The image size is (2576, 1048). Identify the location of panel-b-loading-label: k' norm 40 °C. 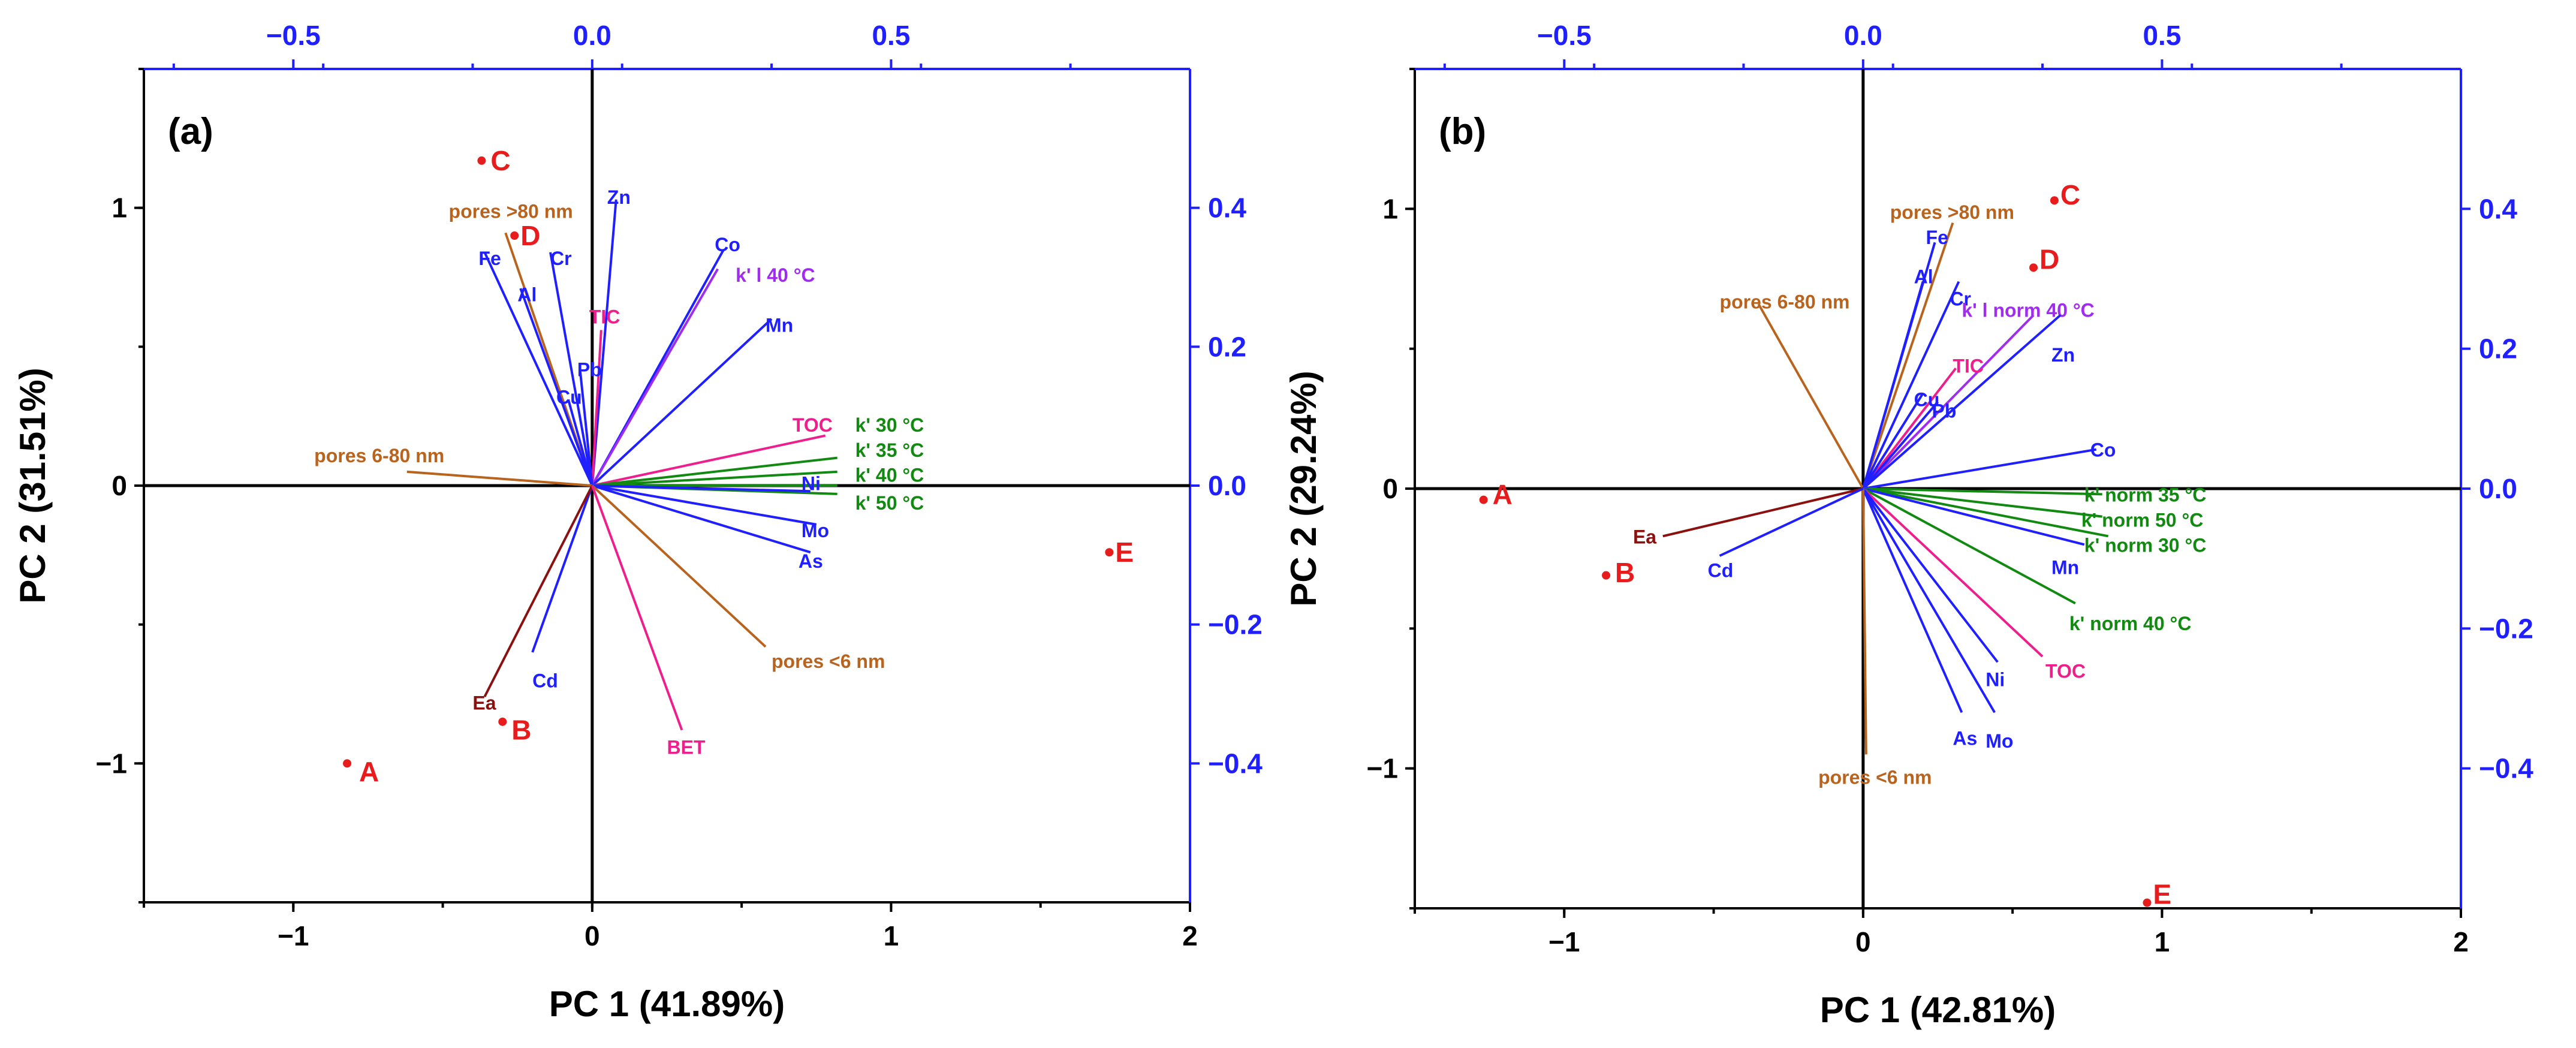
(2130, 623).